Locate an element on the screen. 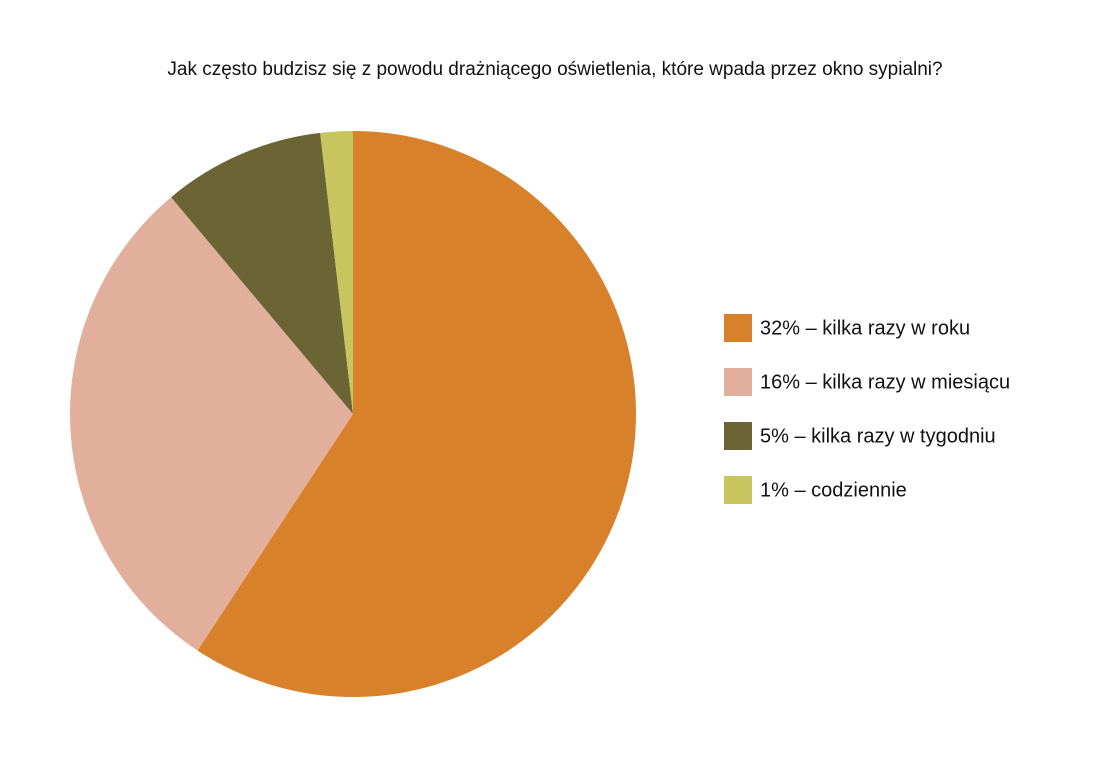  legend-label: 16% – kilka razy w miesiącu is located at coordinates (885, 382).